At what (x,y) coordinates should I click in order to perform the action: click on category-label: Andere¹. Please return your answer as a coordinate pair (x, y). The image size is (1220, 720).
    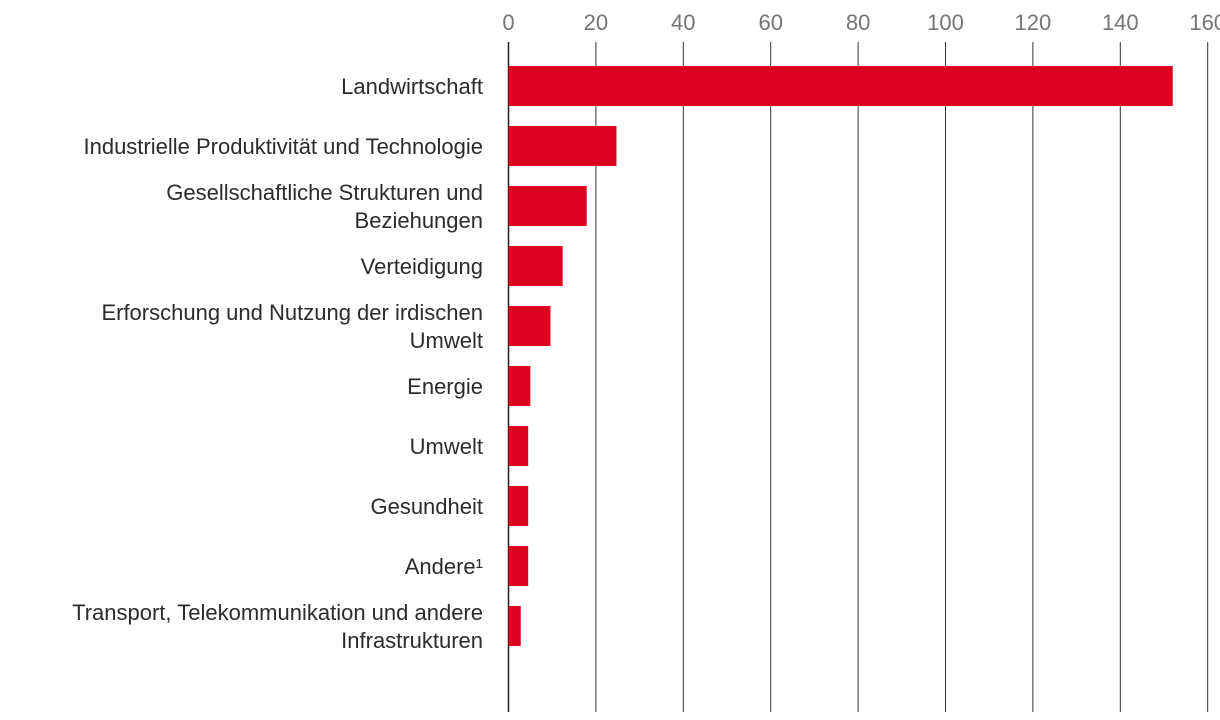
    Looking at the image, I should click on (444, 566).